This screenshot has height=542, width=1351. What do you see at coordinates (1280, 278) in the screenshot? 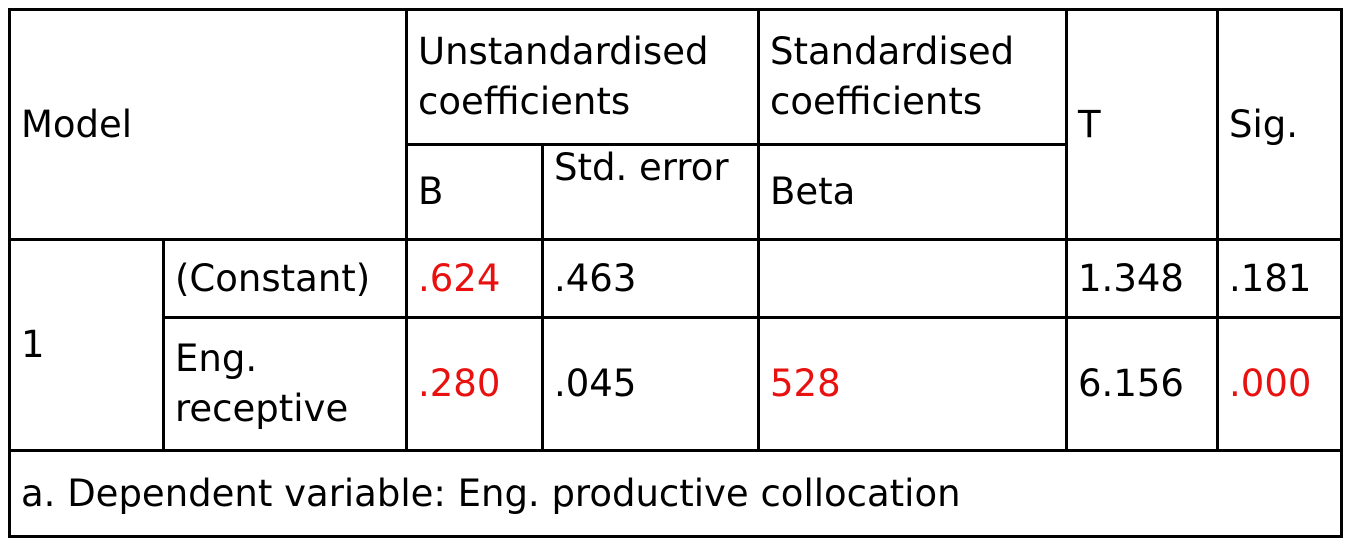
I see `sig-cell: .181` at bounding box center [1280, 278].